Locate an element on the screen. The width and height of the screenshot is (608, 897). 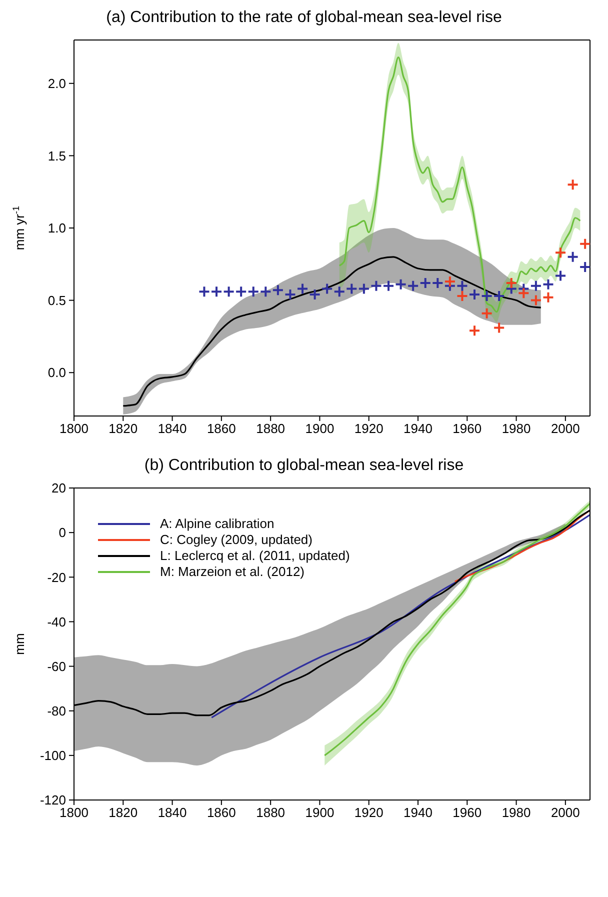
y-tick-label: 0.0 is located at coordinates (57, 372).